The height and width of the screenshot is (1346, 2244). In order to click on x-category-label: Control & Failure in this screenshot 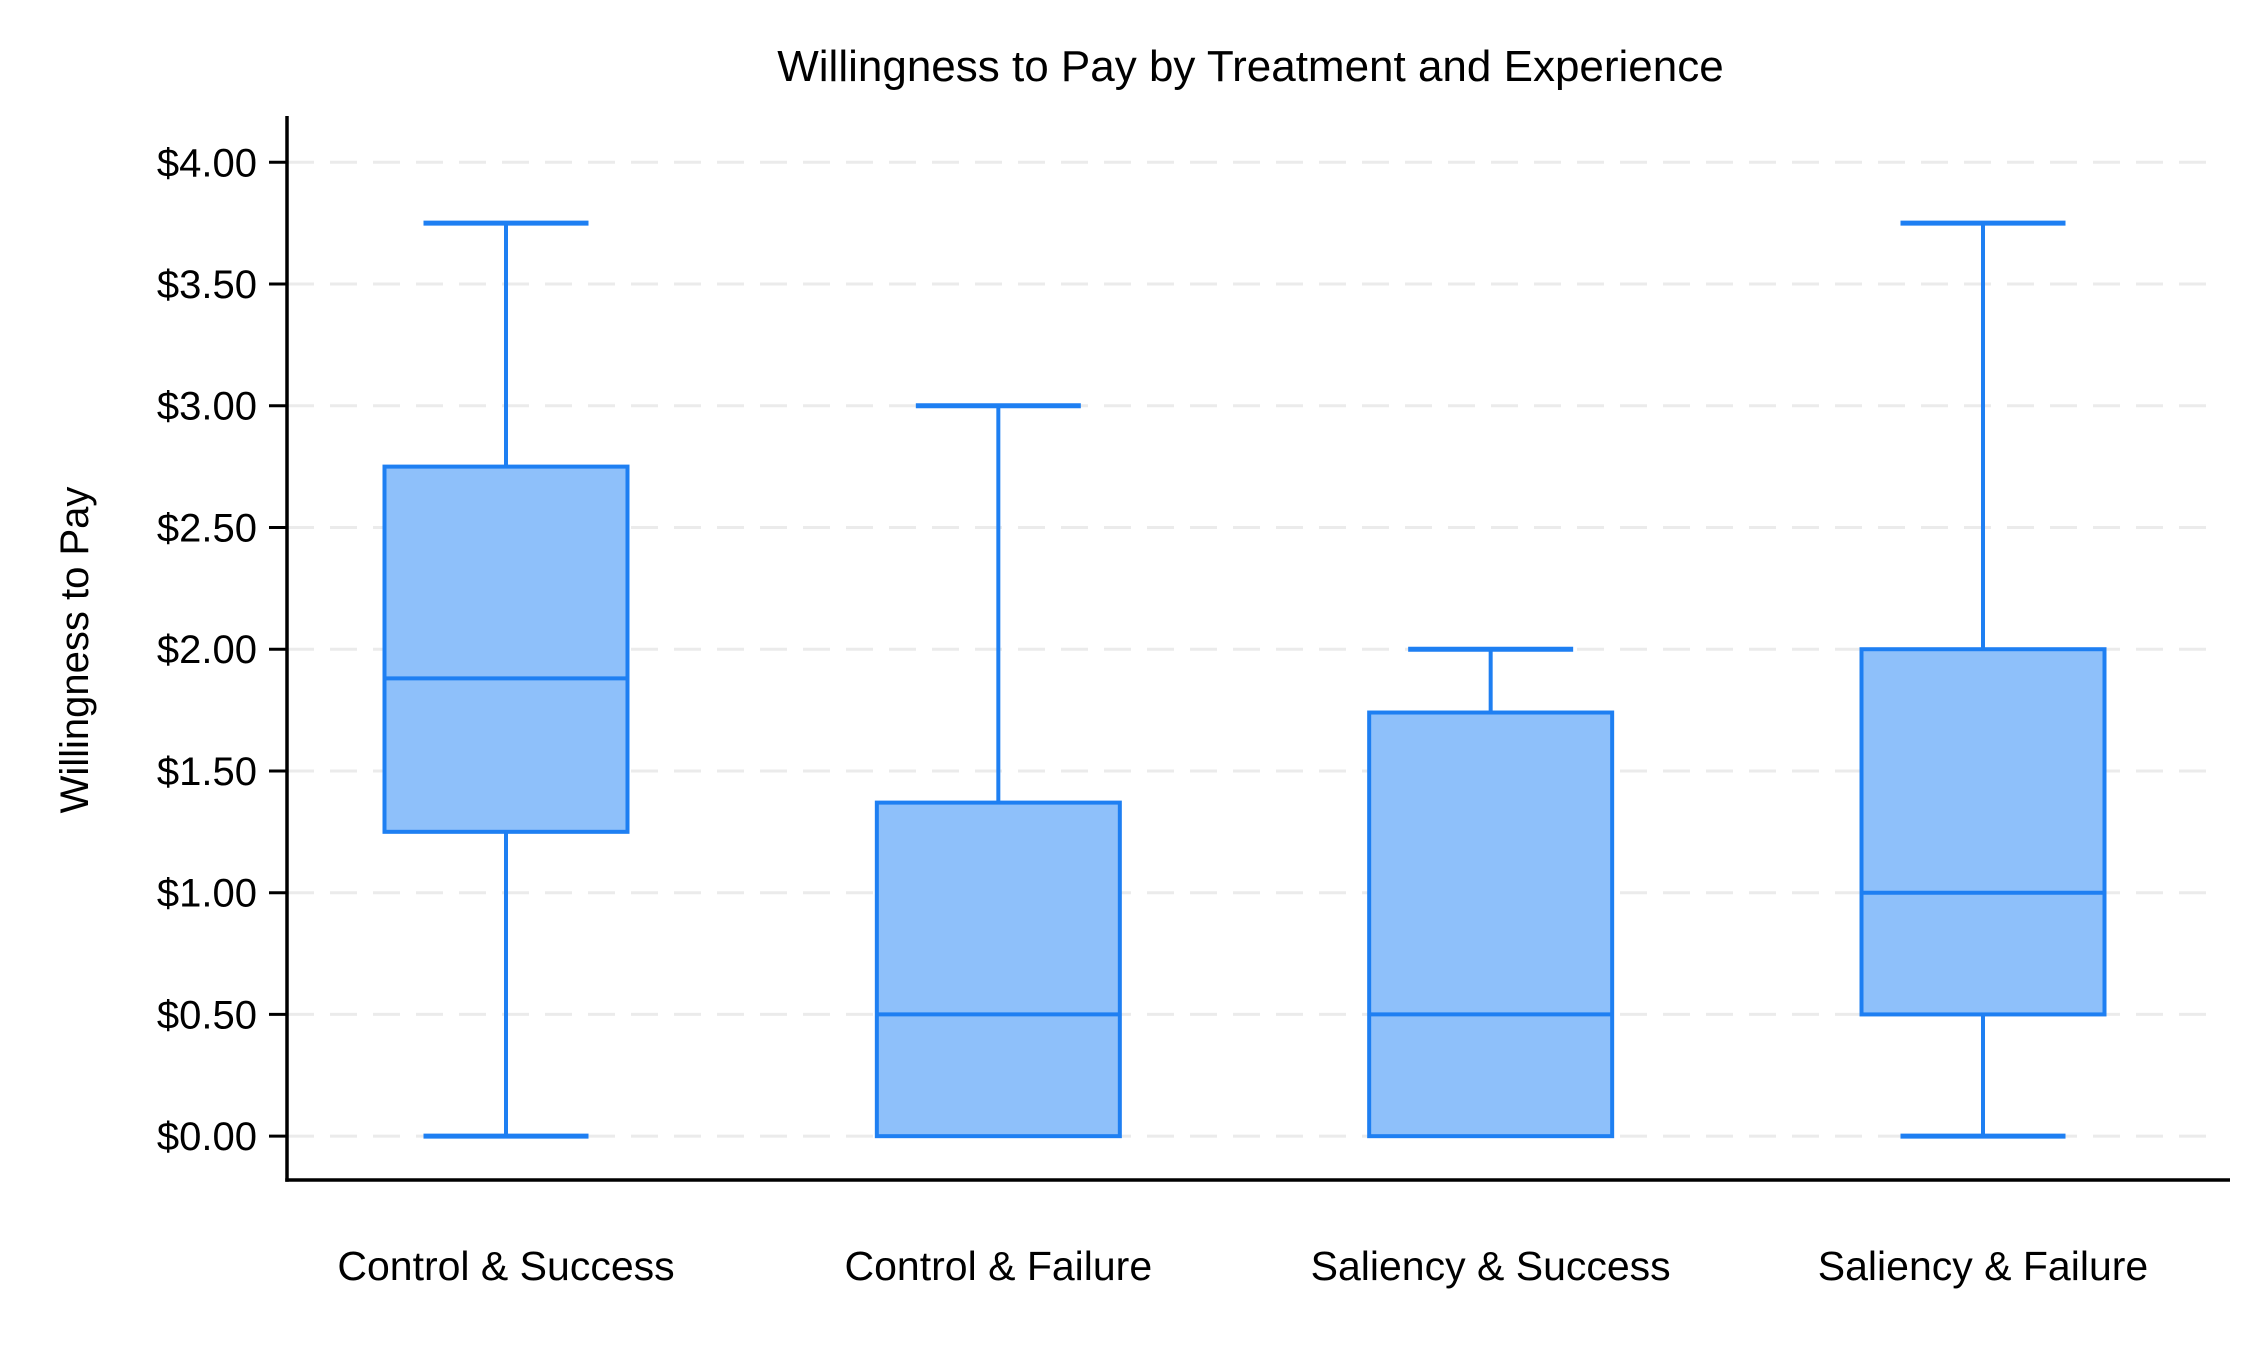, I will do `click(999, 1266)`.